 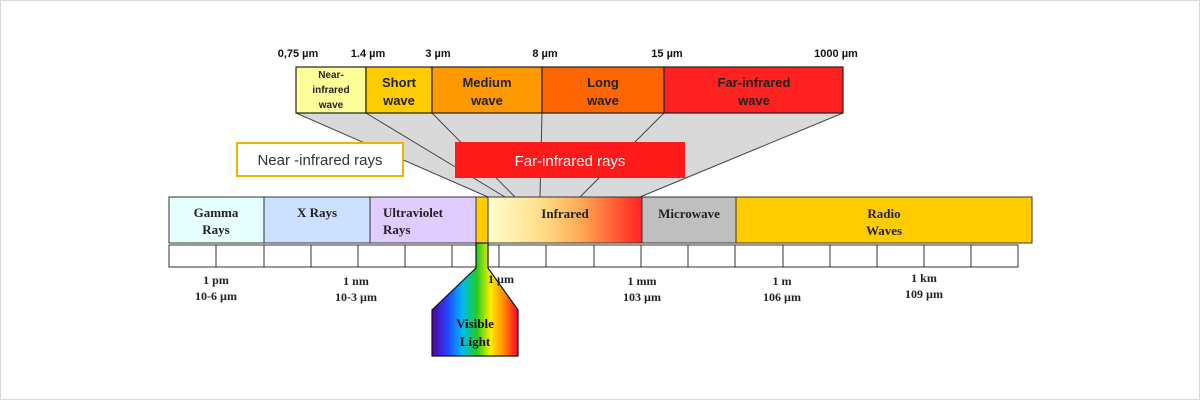 What do you see at coordinates (475, 341) in the screenshot?
I see `visible-light-label: Light` at bounding box center [475, 341].